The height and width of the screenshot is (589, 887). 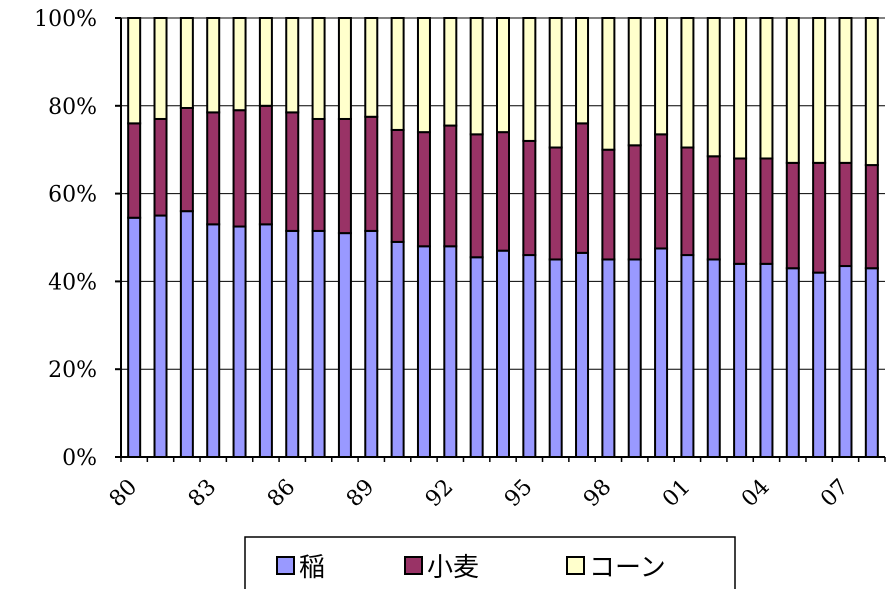 I want to click on y-tick-label: 0%, so click(x=79, y=458).